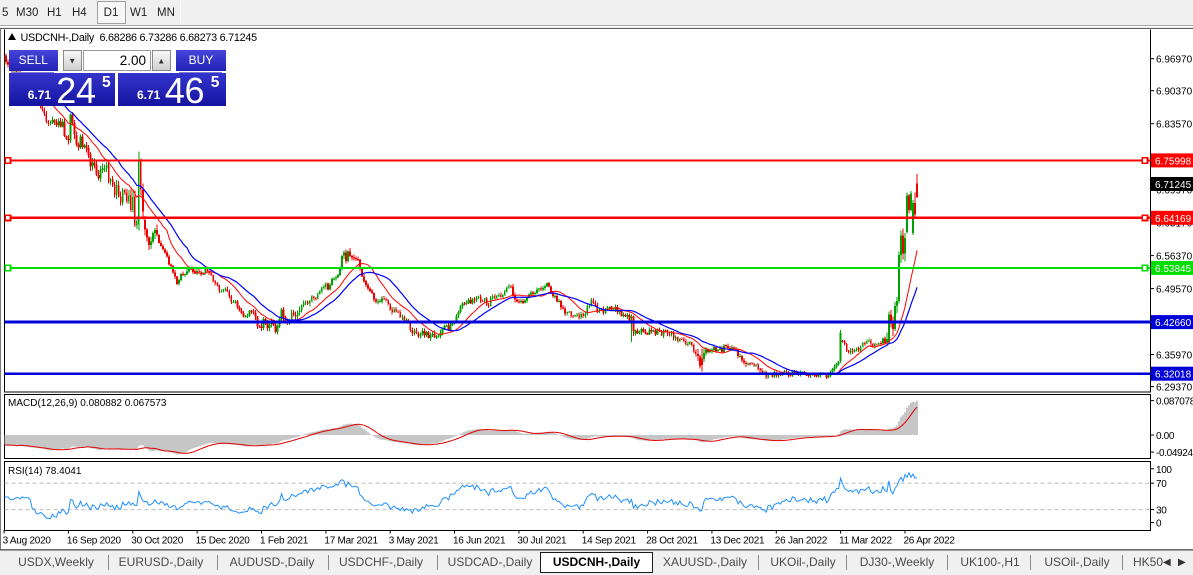 The image size is (1193, 575). I want to click on svg-text: 6.29370, so click(1174, 388).